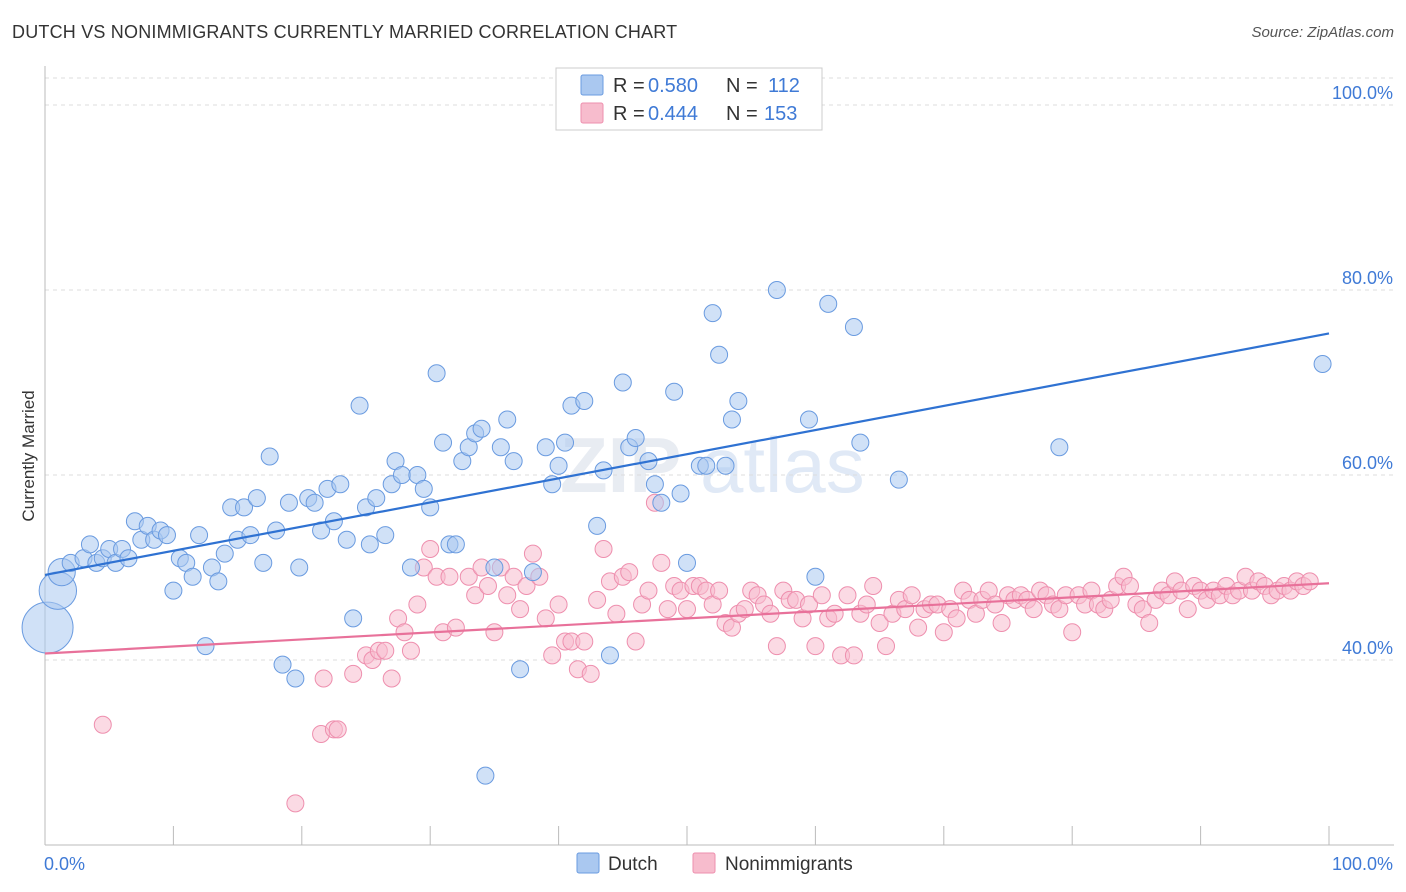 This screenshot has width=1406, height=892. I want to click on legend-n-label-nonimm: N =, so click(742, 114).